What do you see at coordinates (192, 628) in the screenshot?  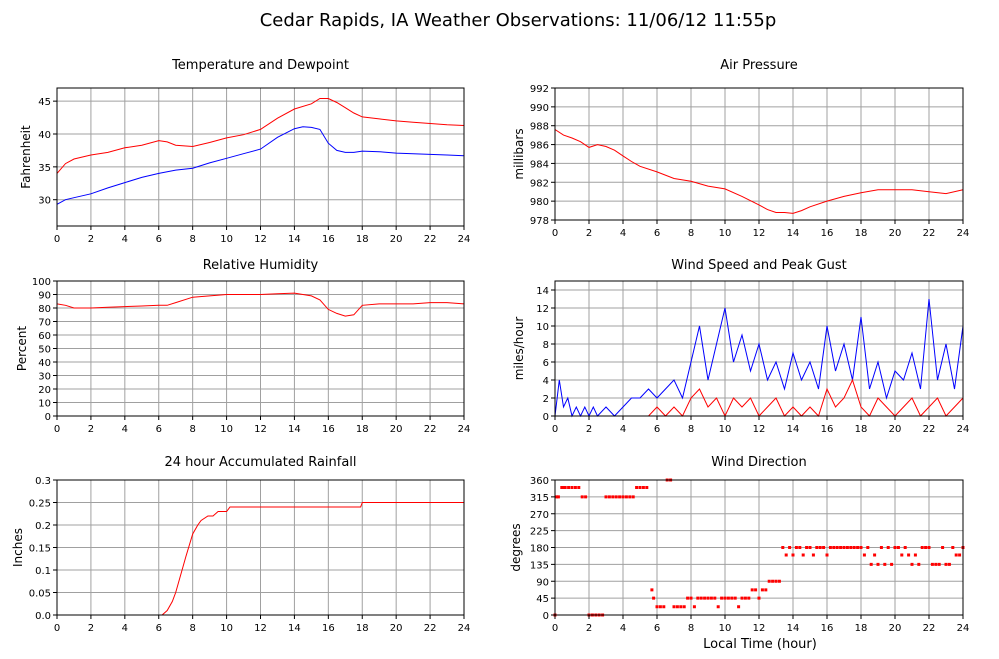 I see `x-tick-label: 8` at bounding box center [192, 628].